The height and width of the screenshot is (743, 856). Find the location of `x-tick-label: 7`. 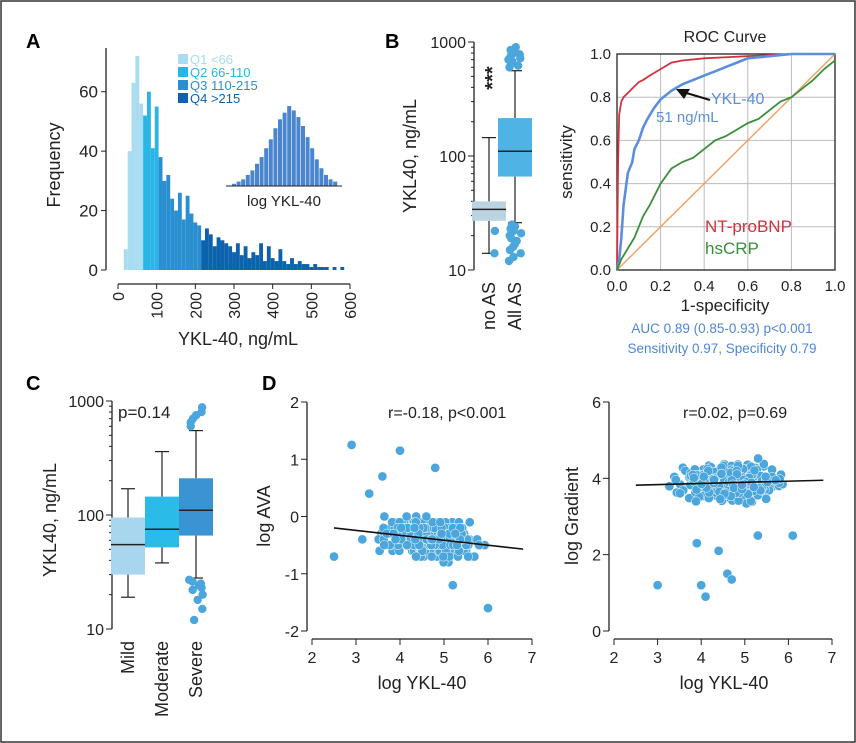

x-tick-label: 7 is located at coordinates (532, 658).